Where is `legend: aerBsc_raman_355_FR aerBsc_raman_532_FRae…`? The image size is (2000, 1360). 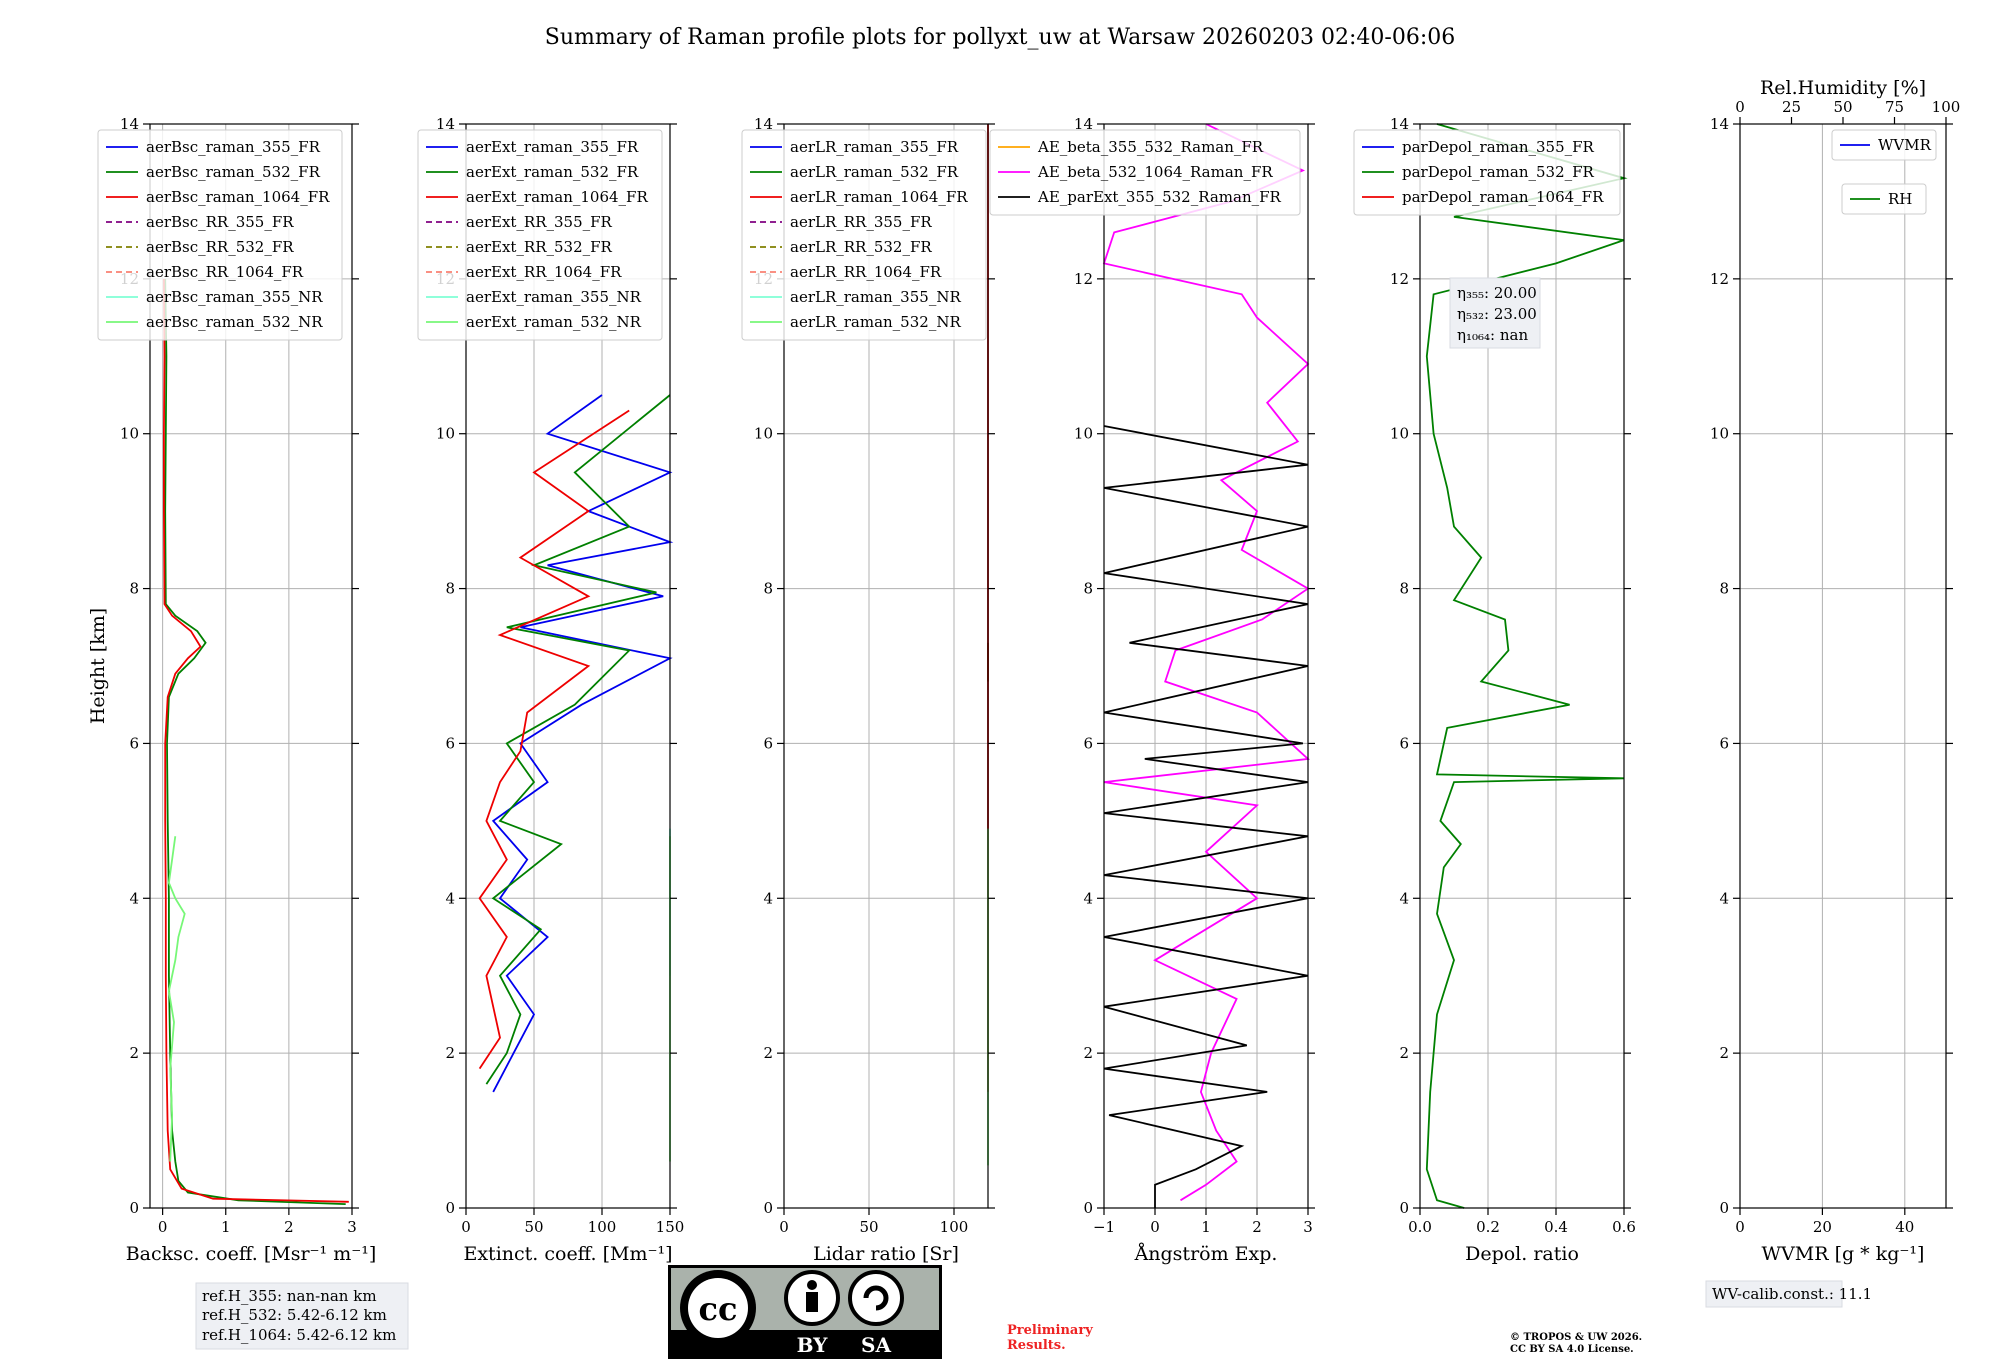 legend: aerBsc_raman_355_FR aerBsc_raman_532_FRae… is located at coordinates (220, 235).